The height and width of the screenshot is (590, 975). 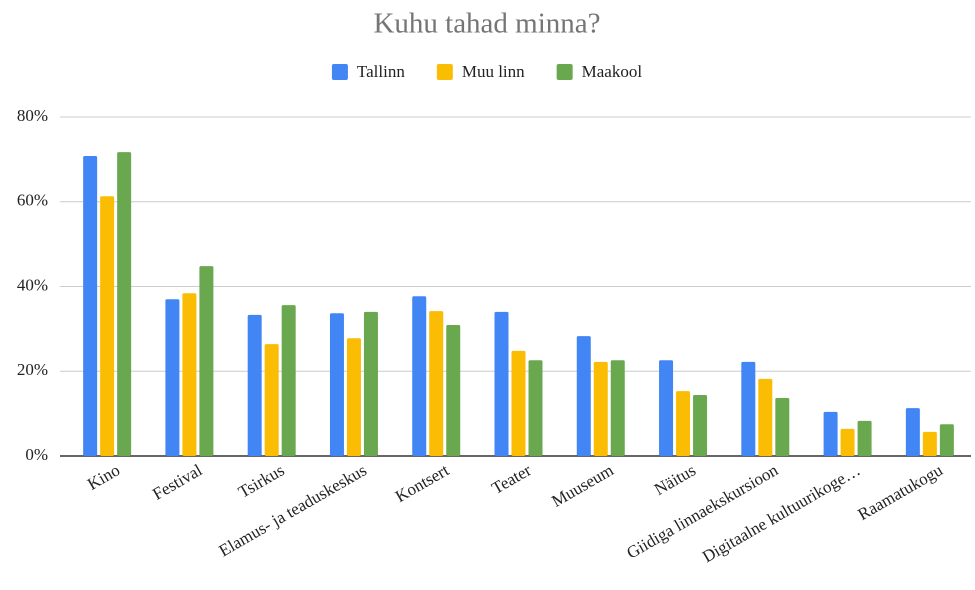 I want to click on x-tick-label: Elamus- ja teaduskeskus, so click(x=293, y=510).